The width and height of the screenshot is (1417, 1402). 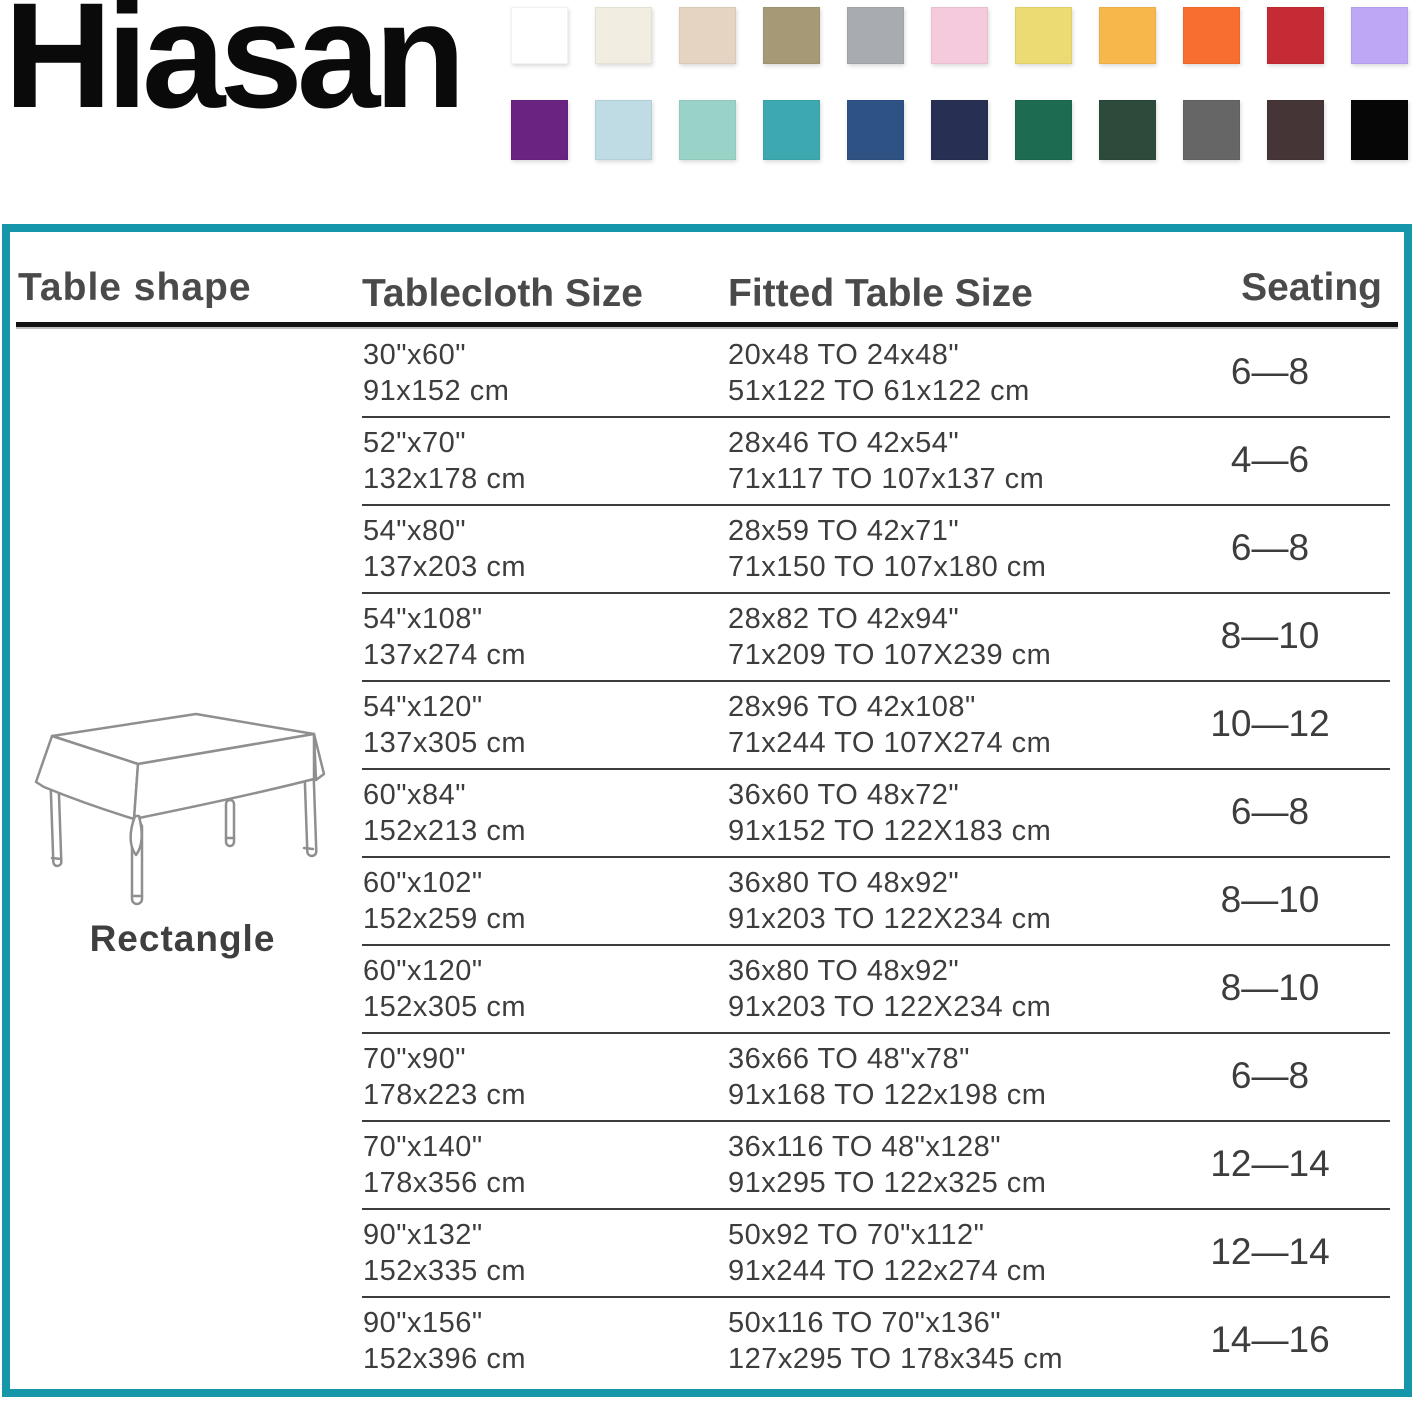 I want to click on fitted-size-inches: 36x116 TO 48"x128", so click(x=865, y=1147).